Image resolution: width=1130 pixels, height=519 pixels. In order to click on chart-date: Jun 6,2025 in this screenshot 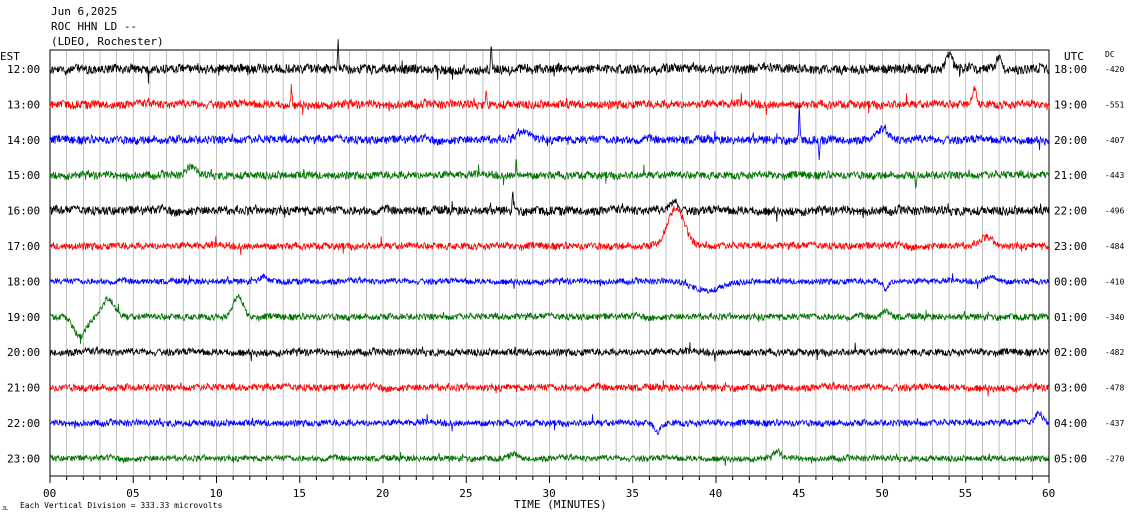, I will do `click(84, 11)`.